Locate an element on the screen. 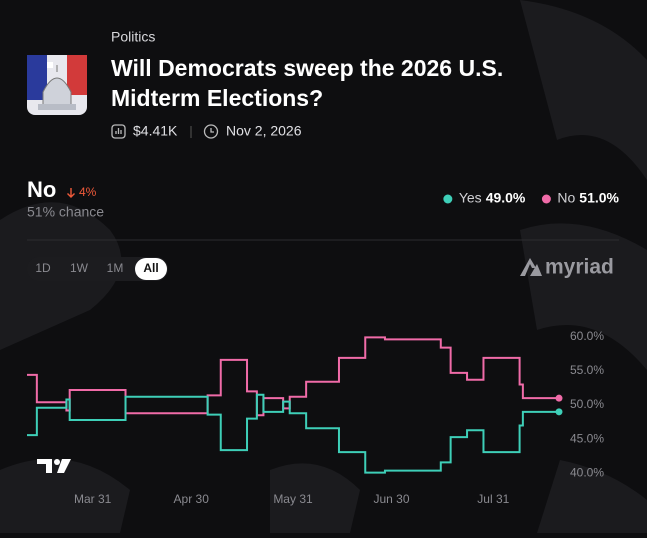  y-tick-label: 55.0% is located at coordinates (587, 370).